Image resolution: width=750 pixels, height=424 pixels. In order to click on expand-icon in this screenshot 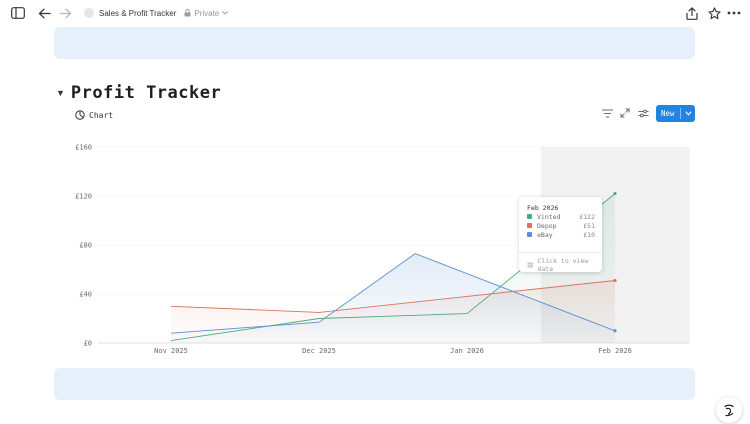, I will do `click(625, 113)`.